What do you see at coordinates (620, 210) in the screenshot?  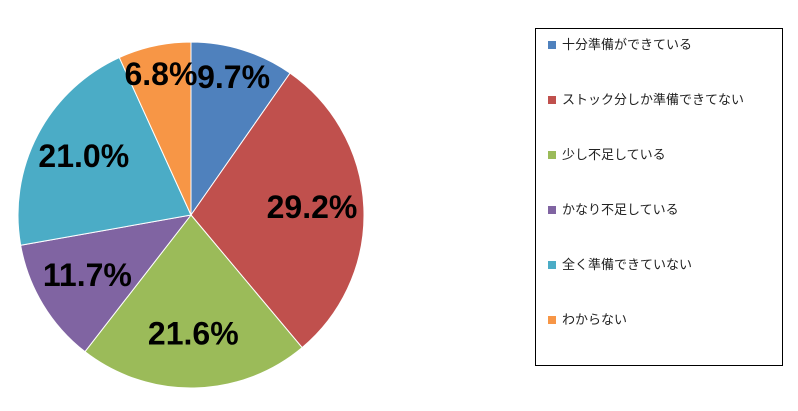 I see `legend-label: かなり不足している` at bounding box center [620, 210].